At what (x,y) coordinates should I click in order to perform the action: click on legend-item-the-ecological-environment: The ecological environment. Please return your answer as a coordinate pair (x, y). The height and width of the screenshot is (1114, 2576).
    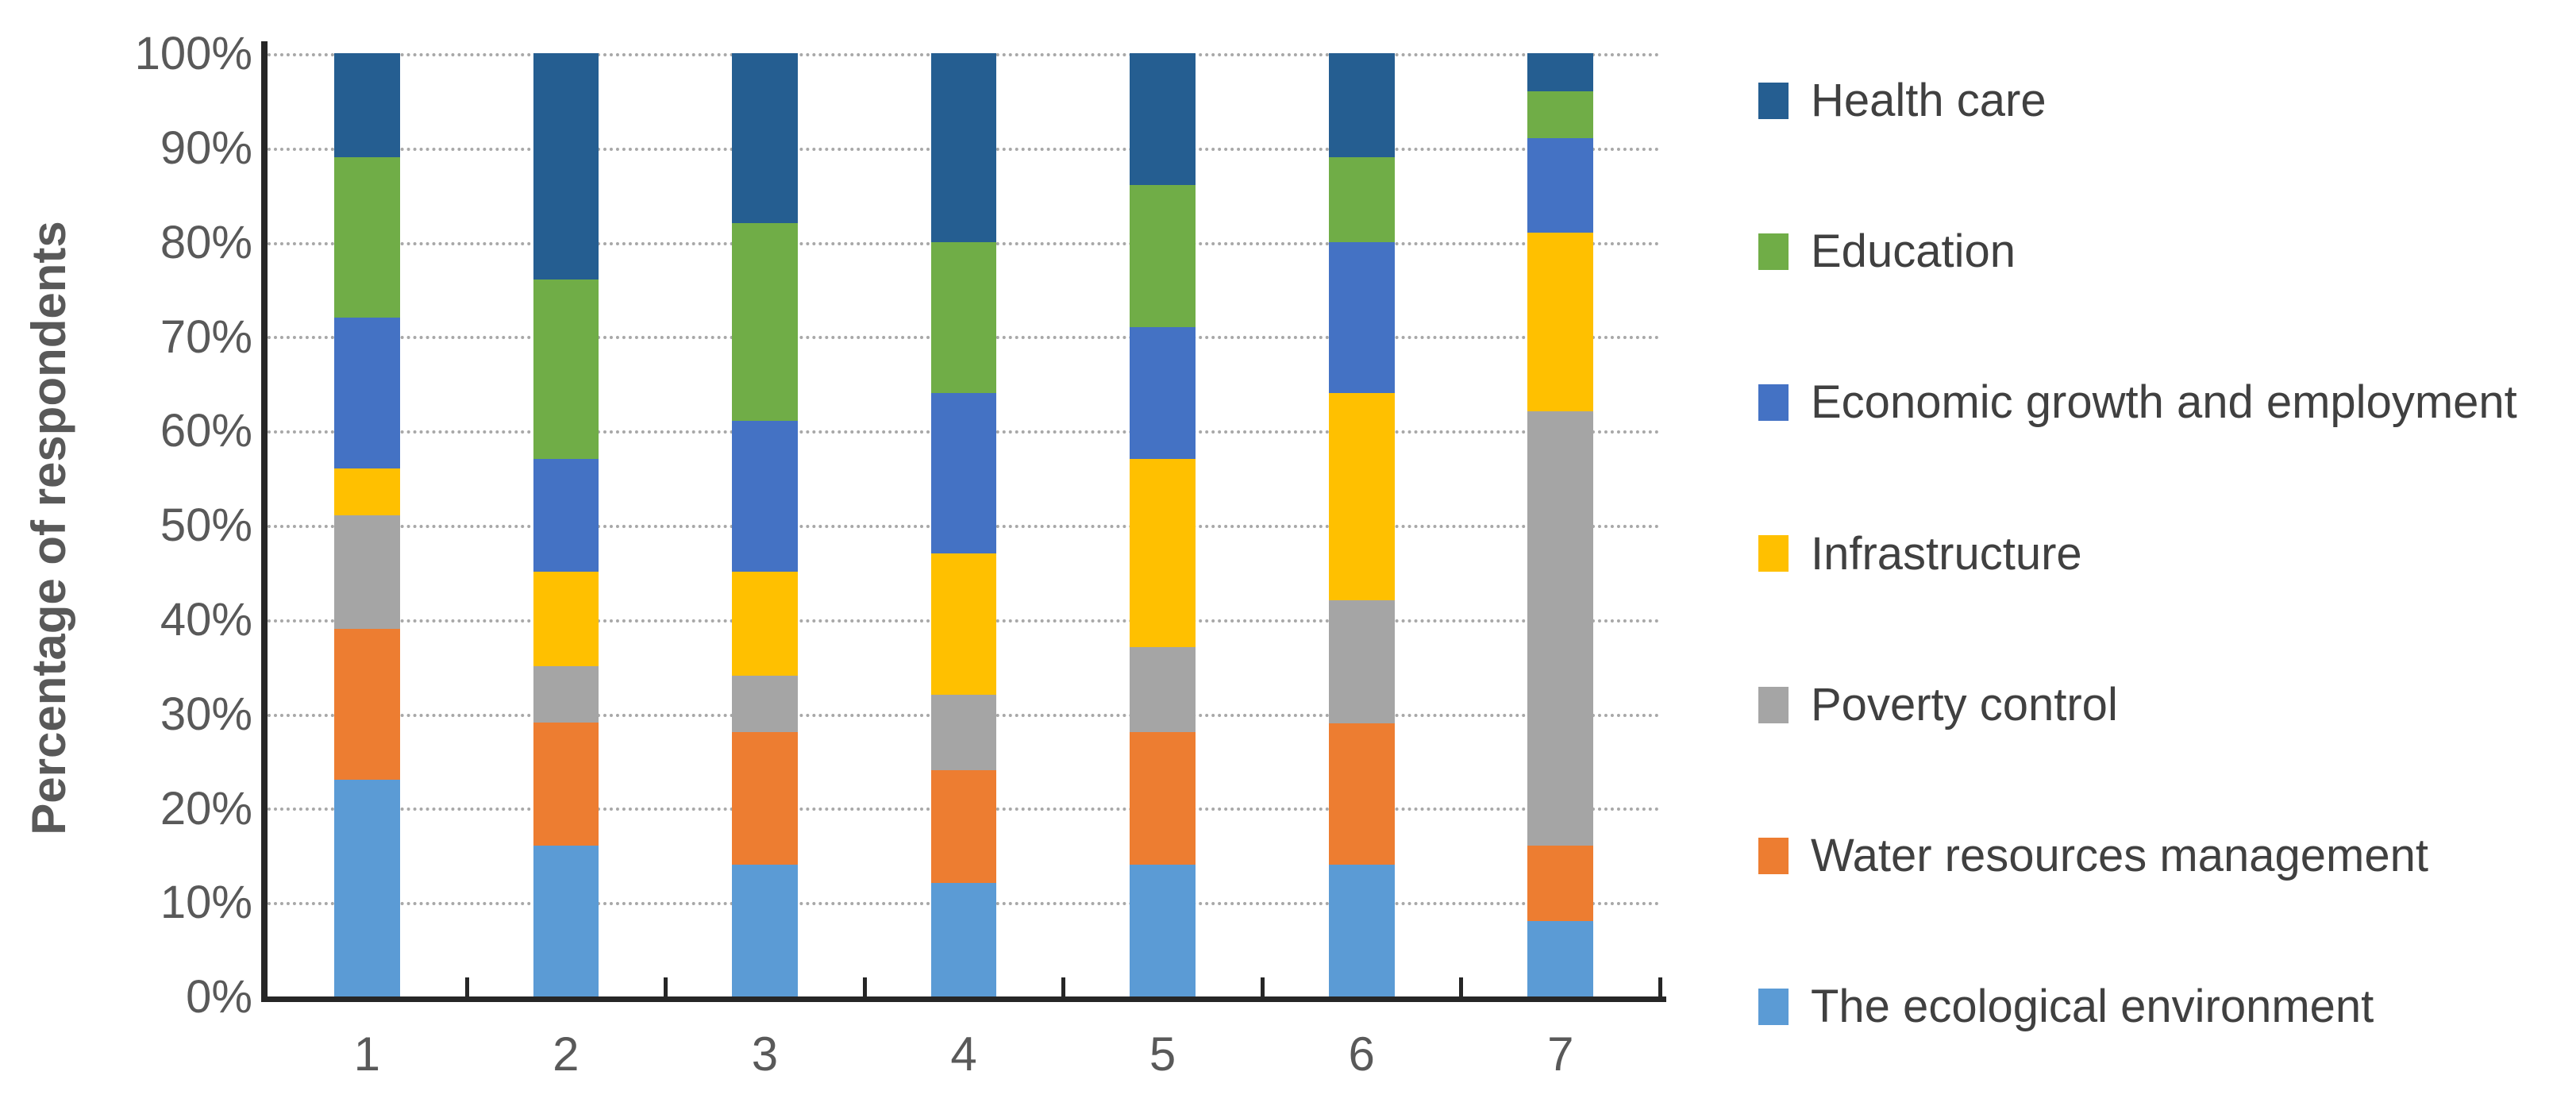
    Looking at the image, I should click on (2161, 1006).